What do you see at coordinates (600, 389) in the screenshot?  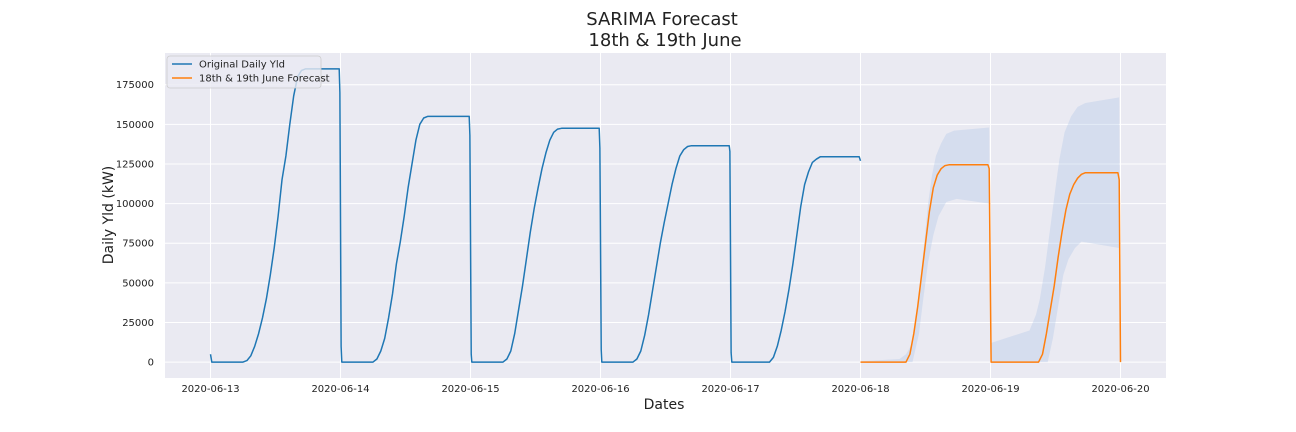 I see `x-tick-label: 2020-06-16` at bounding box center [600, 389].